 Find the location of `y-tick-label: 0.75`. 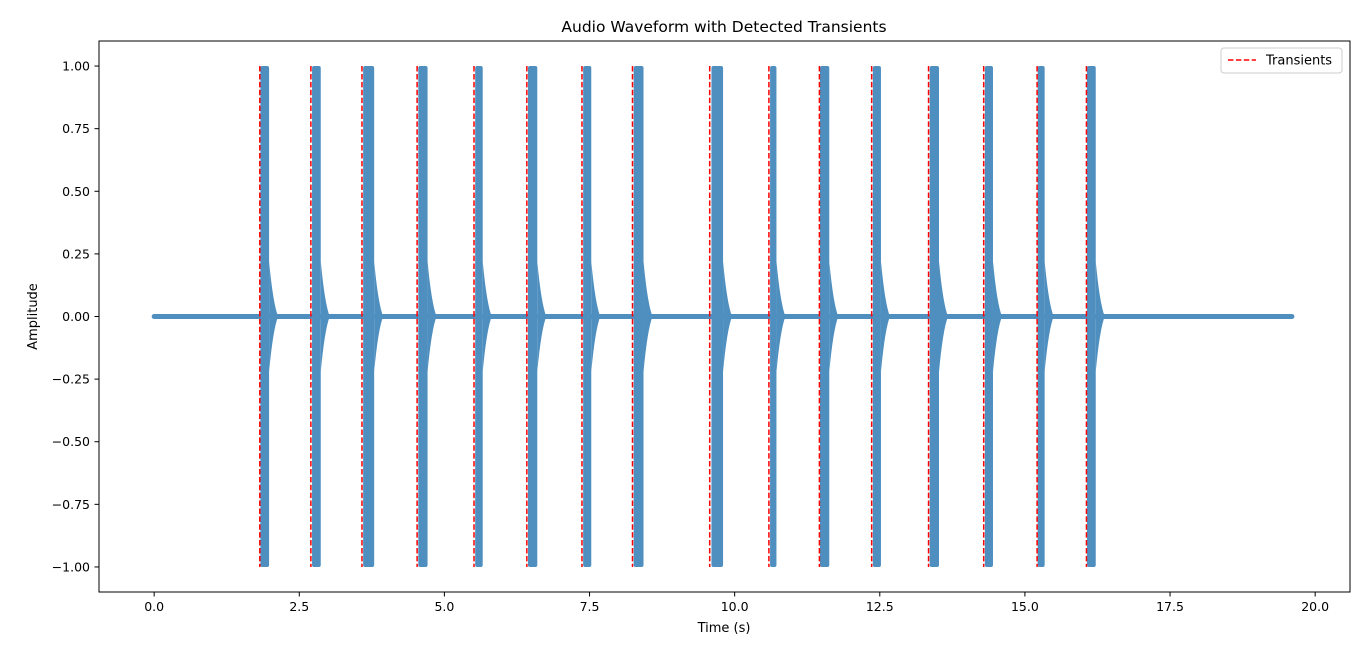

y-tick-label: 0.75 is located at coordinates (76, 128).